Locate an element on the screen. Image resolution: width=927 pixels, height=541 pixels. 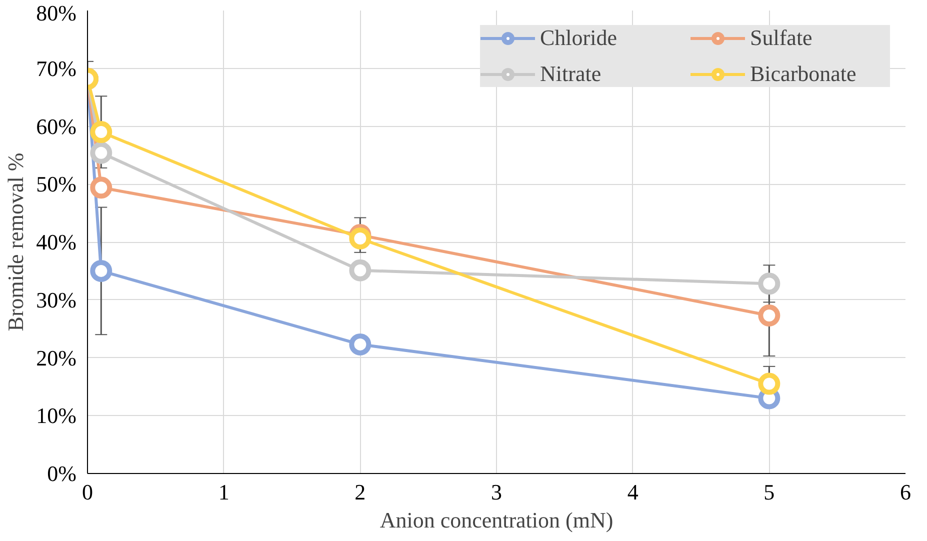
x-tick-label: 0 is located at coordinates (87, 492).